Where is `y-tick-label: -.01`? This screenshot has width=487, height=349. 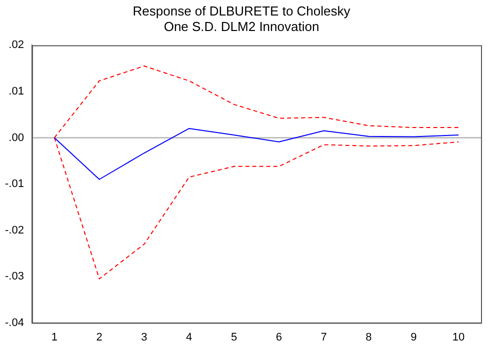 y-tick-label: -.01 is located at coordinates (14, 184).